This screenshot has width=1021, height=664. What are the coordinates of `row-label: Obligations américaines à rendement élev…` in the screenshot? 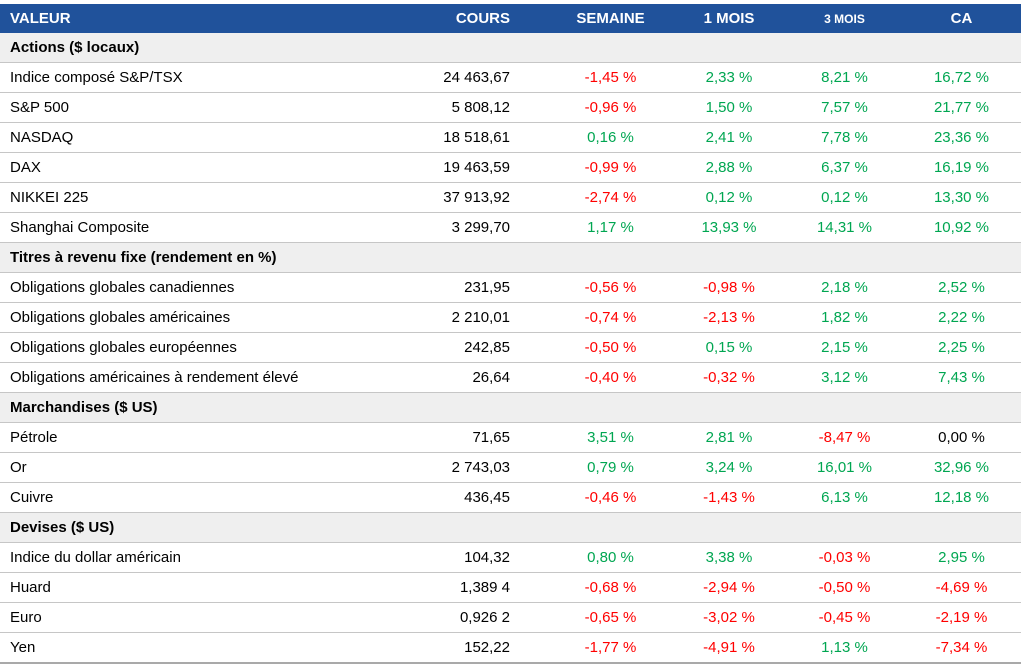 It's located at (192, 377).